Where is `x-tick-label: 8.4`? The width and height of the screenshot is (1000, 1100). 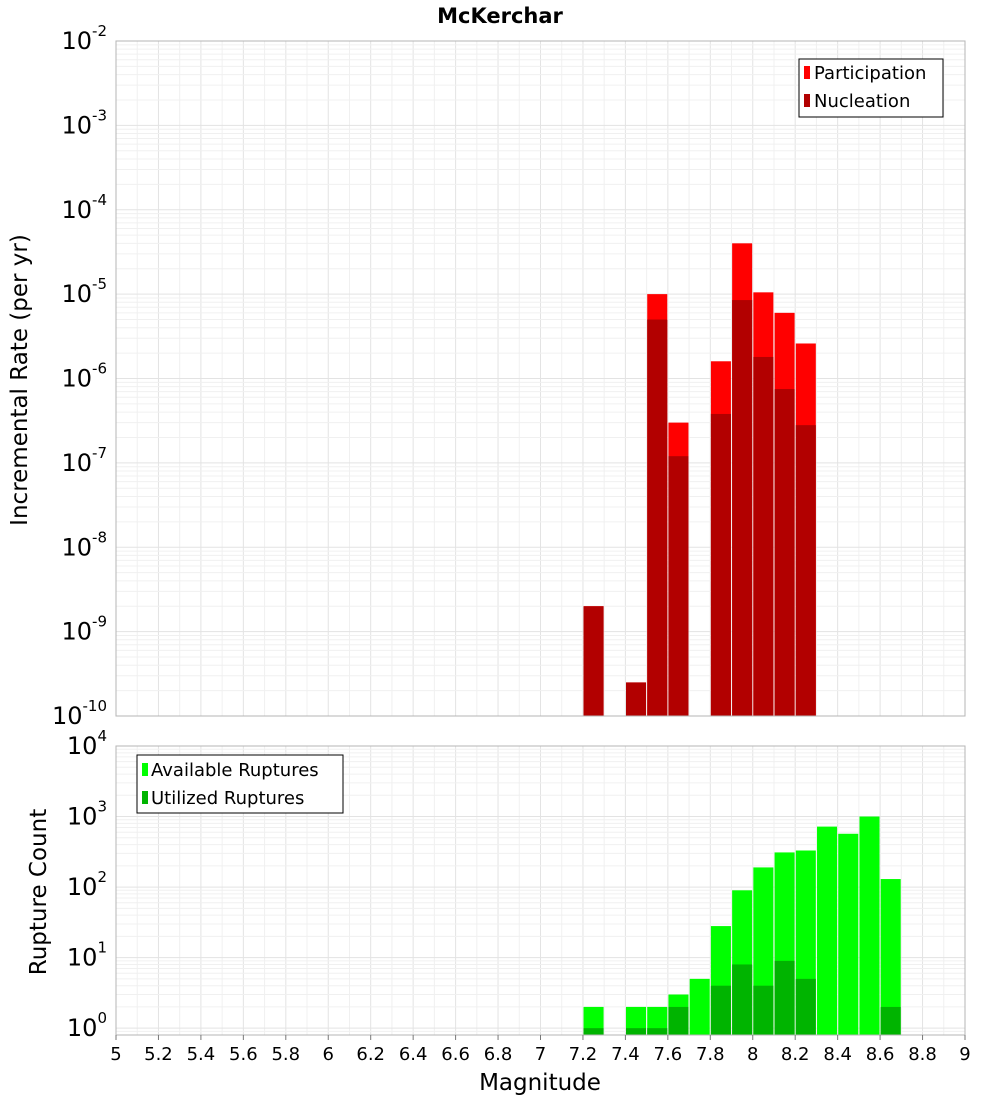
x-tick-label: 8.4 is located at coordinates (837, 1054).